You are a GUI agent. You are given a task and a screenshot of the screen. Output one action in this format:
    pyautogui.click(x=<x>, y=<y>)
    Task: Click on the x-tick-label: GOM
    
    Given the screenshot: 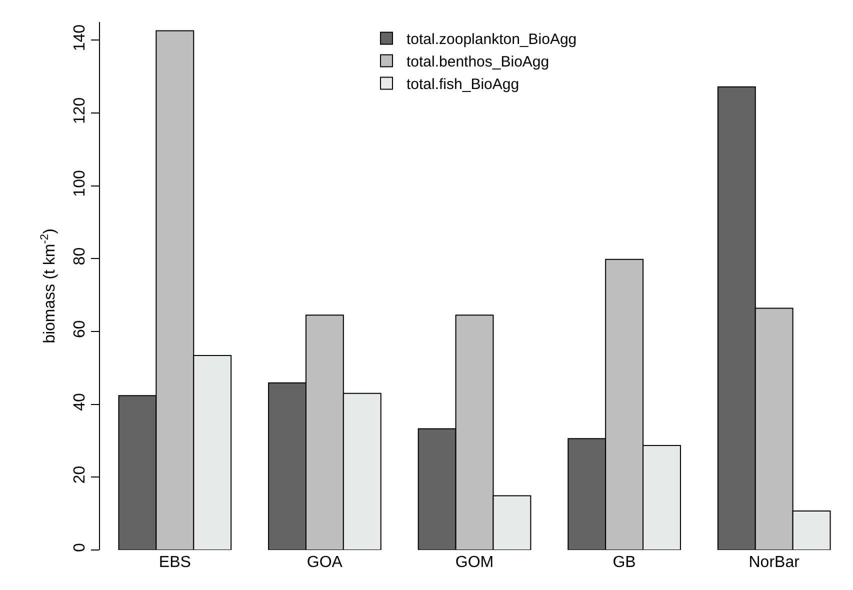 What is the action you would take?
    pyautogui.click(x=474, y=562)
    